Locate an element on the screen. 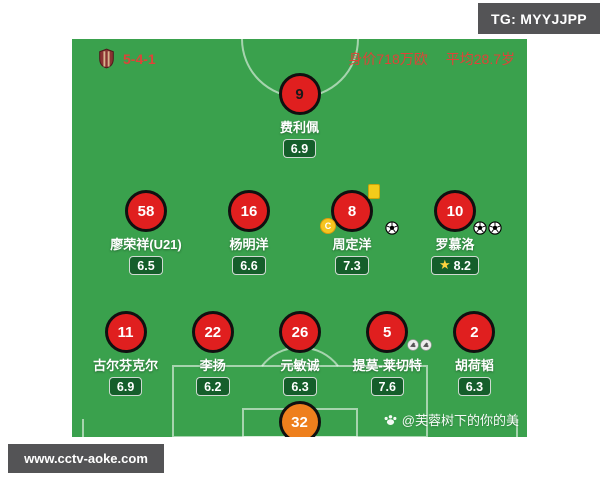 The height and width of the screenshot is (480, 600). rating-badge: ★ 8.2 is located at coordinates (455, 265).